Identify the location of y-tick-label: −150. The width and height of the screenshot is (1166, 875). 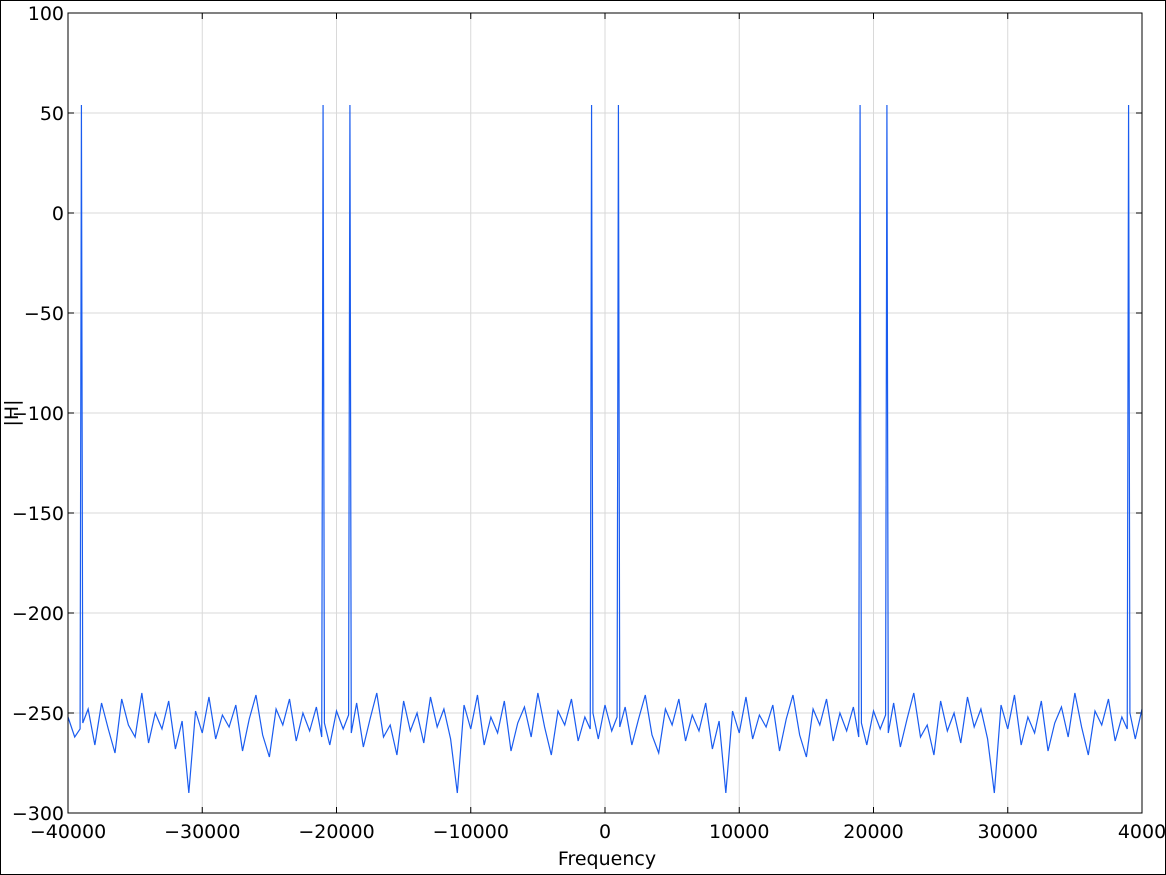
(38, 514).